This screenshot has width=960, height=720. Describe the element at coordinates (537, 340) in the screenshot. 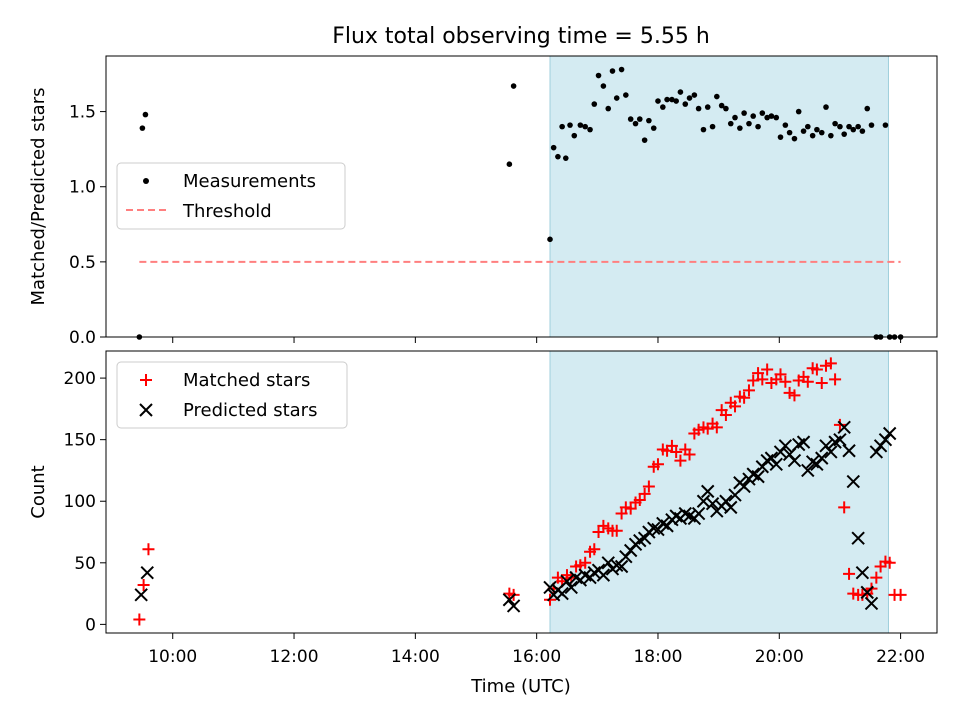

I see `x-axis-ticks` at that location.